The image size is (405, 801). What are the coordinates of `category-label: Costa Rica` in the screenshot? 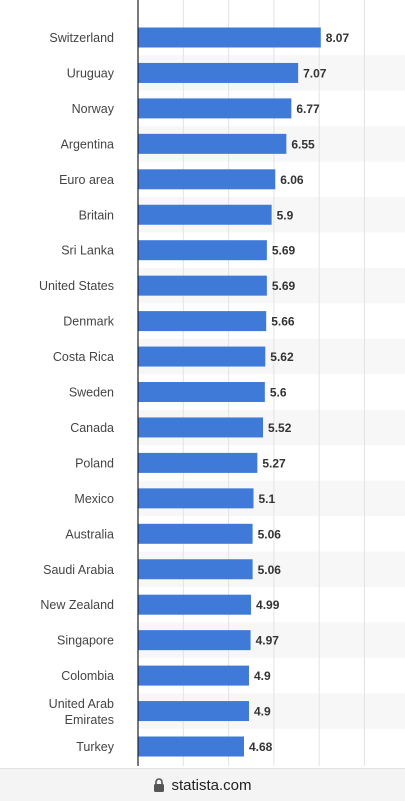 It's located at (83, 357).